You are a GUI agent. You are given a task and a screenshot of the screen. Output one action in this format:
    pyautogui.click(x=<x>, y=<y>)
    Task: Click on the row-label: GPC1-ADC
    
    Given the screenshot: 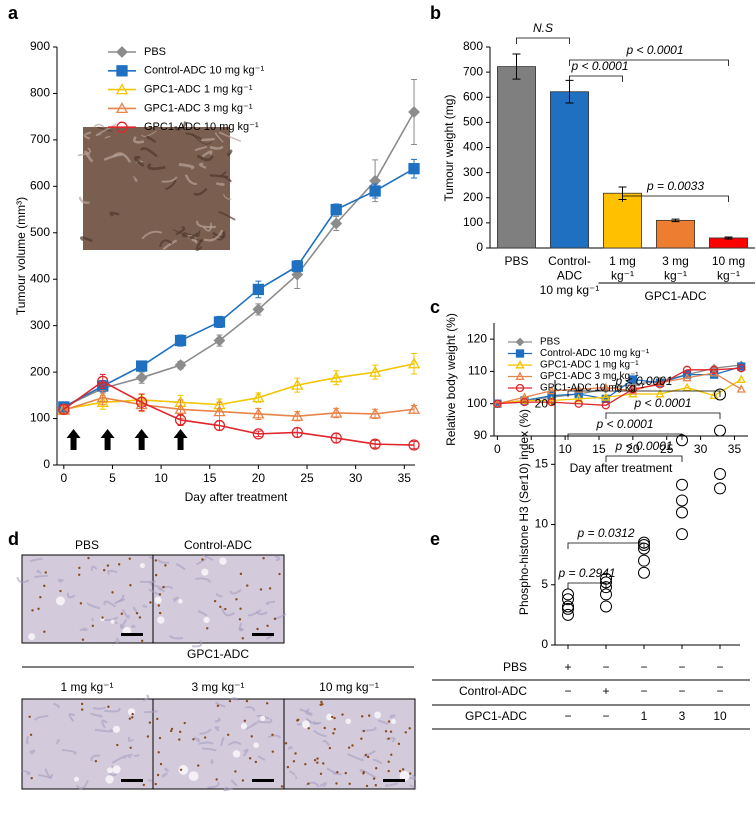 What is the action you would take?
    pyautogui.click(x=496, y=716)
    